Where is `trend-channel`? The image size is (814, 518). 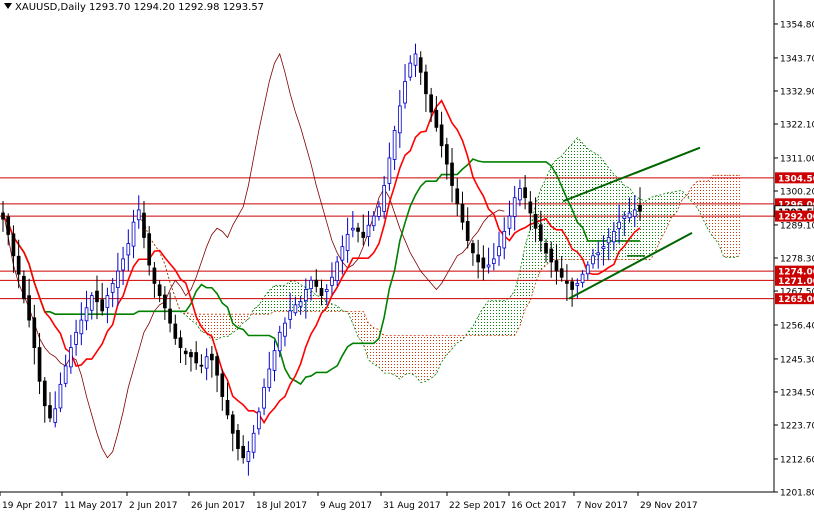
trend-channel is located at coordinates (631, 223).